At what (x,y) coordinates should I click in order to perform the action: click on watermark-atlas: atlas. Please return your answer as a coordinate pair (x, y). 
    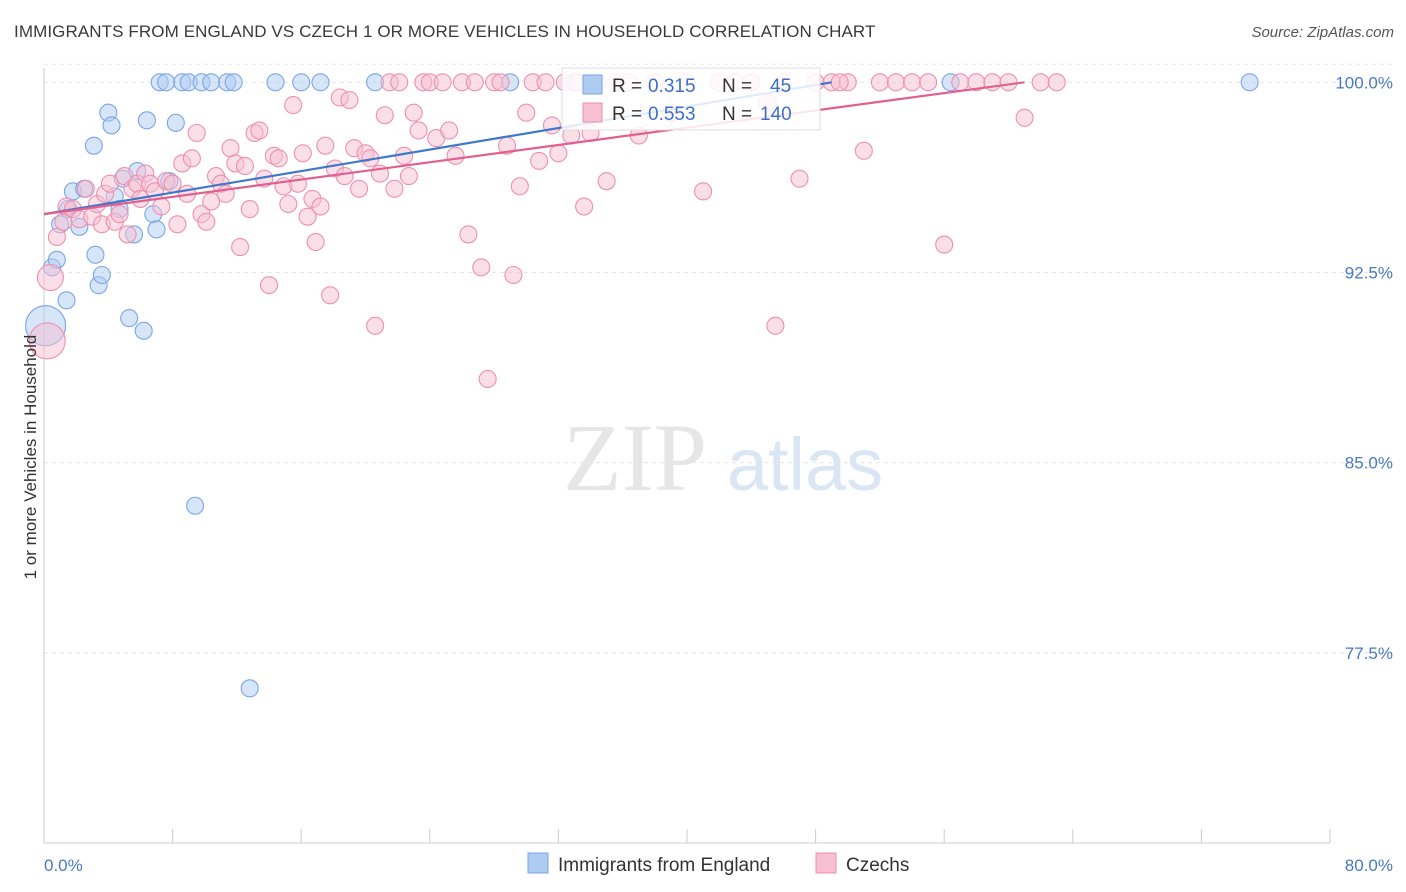
    Looking at the image, I should click on (805, 464).